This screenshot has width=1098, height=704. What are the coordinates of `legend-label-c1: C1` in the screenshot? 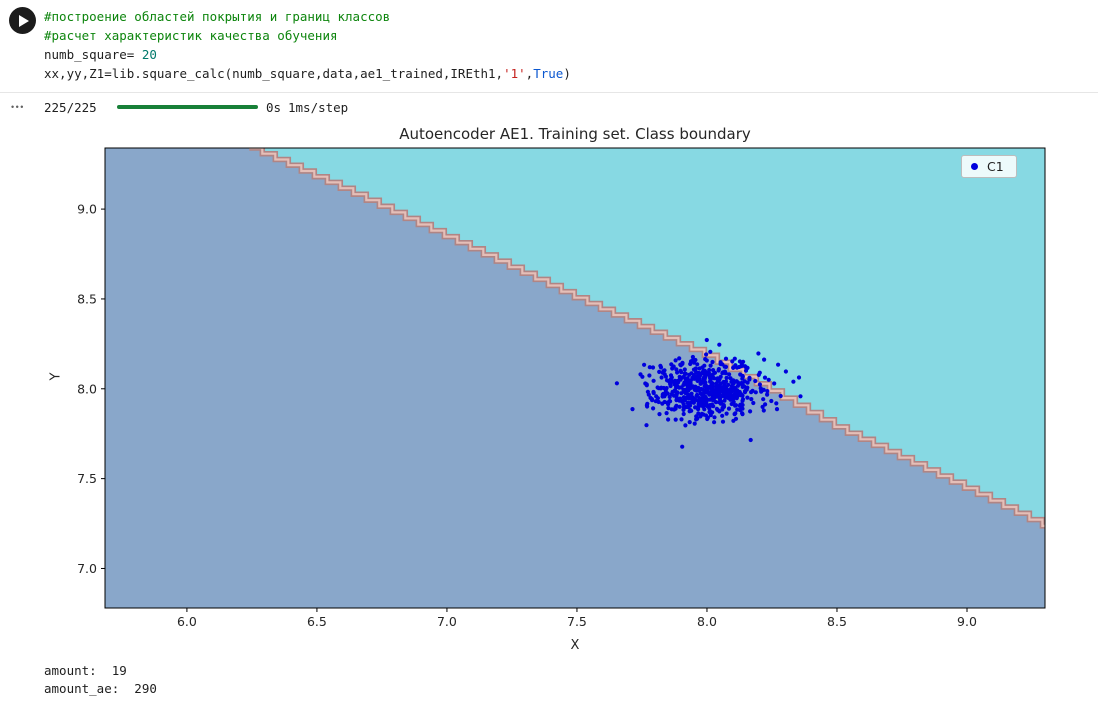 It's located at (995, 166).